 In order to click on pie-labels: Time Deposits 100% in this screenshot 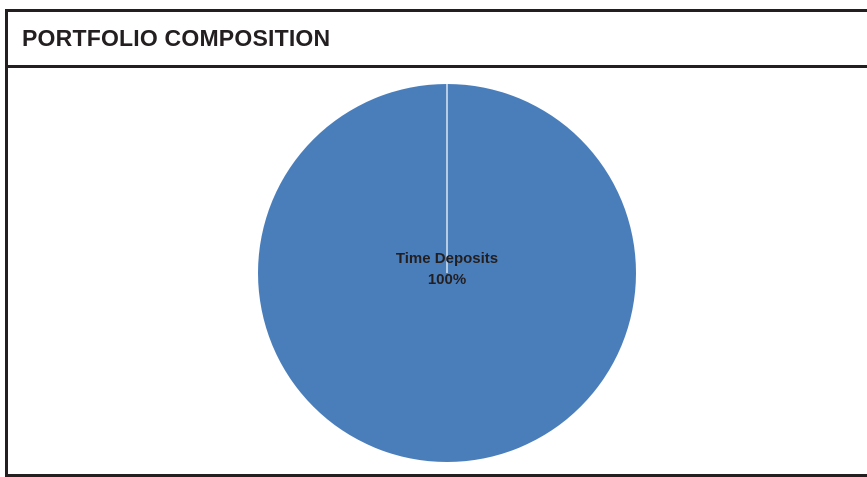, I will do `click(447, 269)`.